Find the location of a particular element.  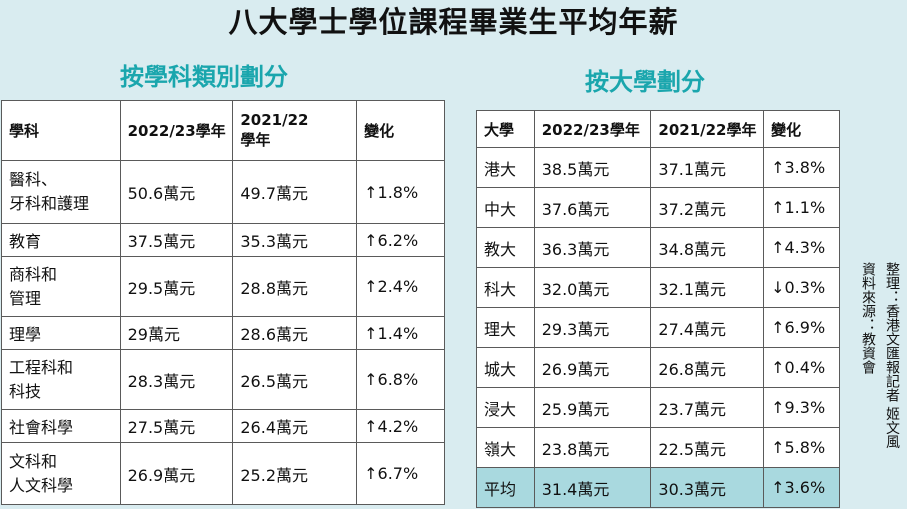

change-cell: ↑2.4% is located at coordinates (400, 286).